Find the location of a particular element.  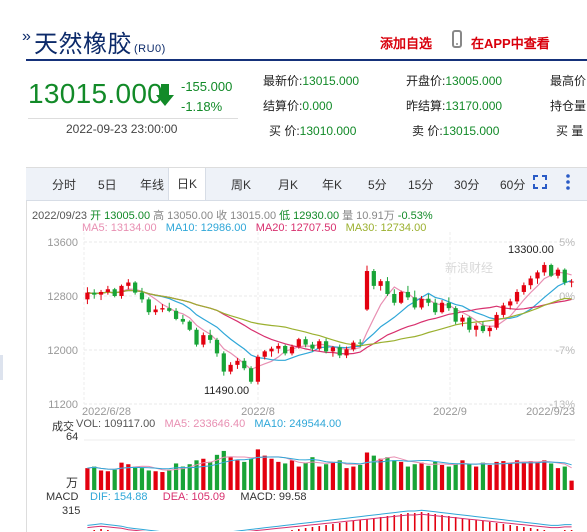

more-icon is located at coordinates (568, 182).